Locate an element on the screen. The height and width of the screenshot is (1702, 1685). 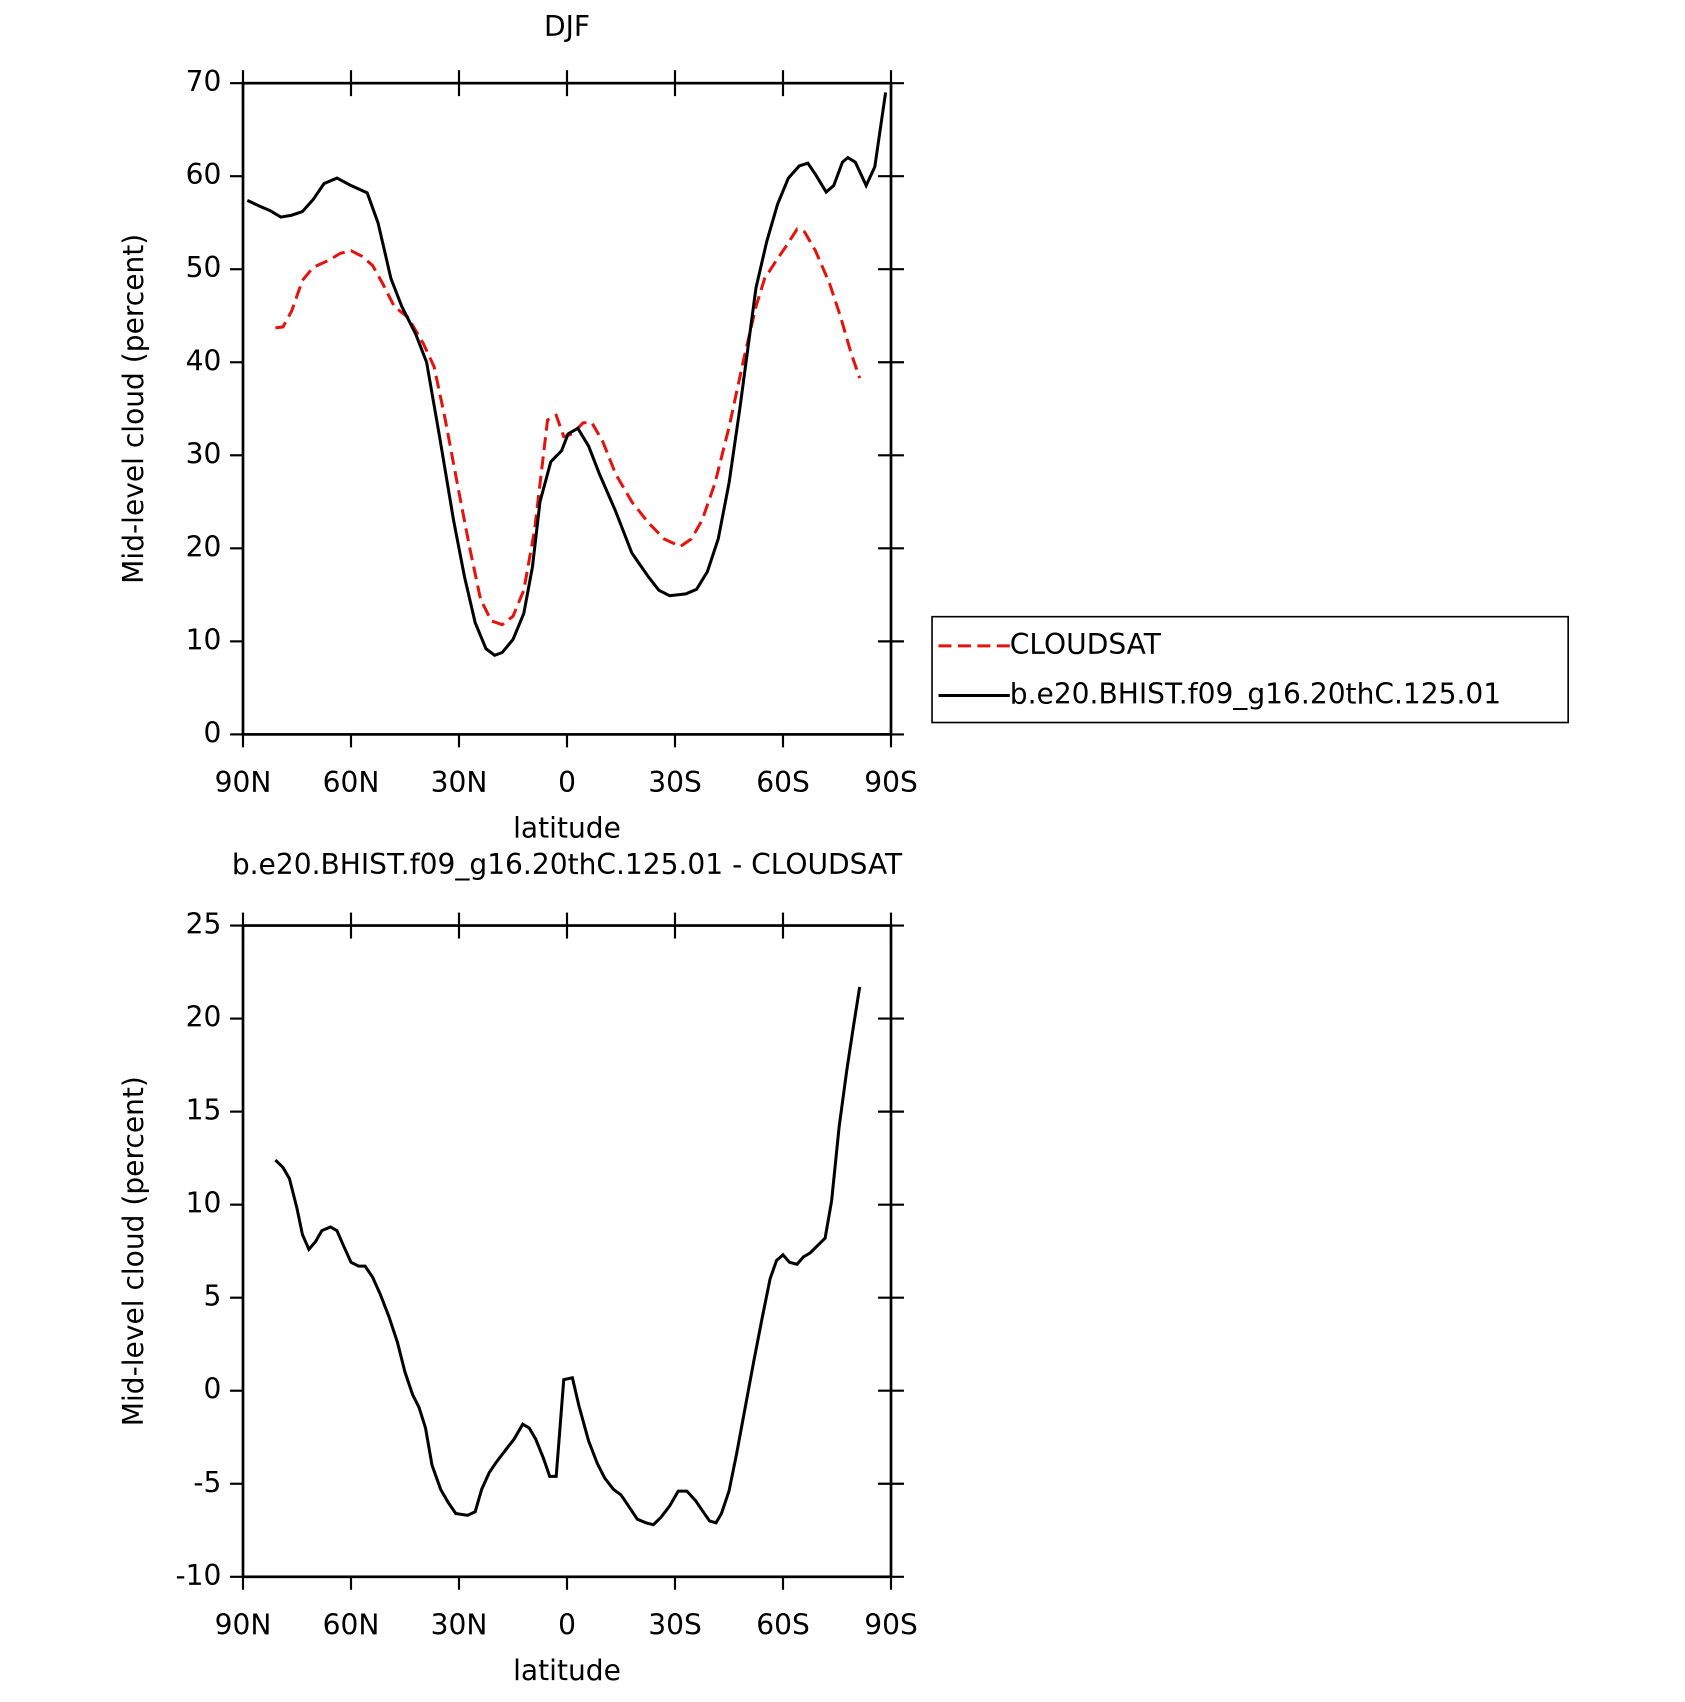
y-tick-label: 5 is located at coordinates (213, 1296).